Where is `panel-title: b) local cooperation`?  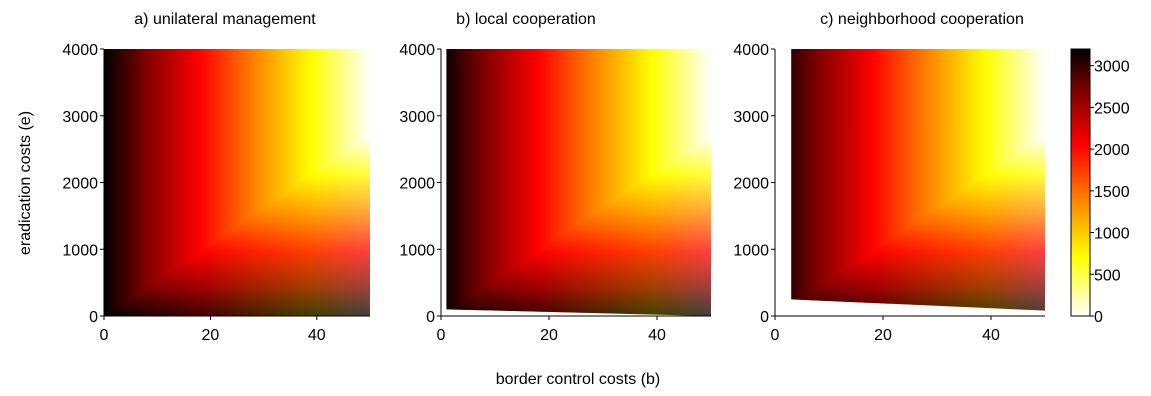
panel-title: b) local cooperation is located at coordinates (526, 19).